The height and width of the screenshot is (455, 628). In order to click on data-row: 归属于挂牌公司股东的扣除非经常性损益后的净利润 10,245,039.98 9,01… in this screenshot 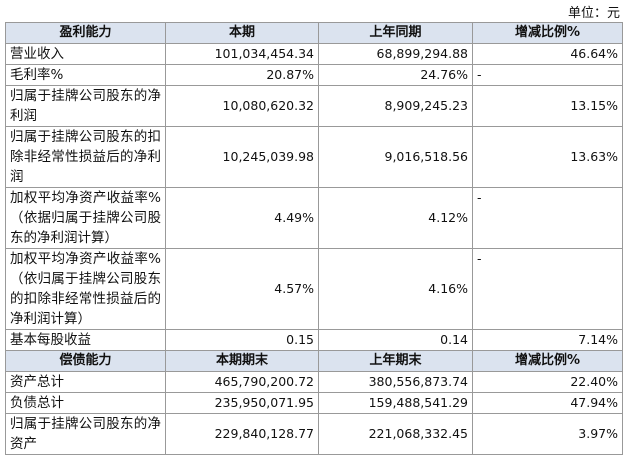, I will do `click(314, 157)`.